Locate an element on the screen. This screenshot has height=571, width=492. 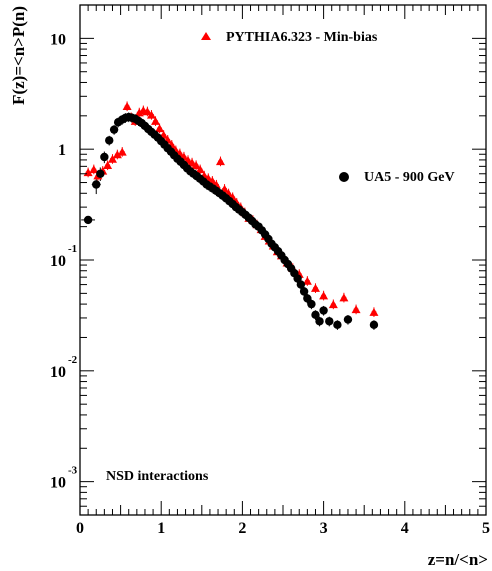
x-tick-label: 2 is located at coordinates (242, 528).